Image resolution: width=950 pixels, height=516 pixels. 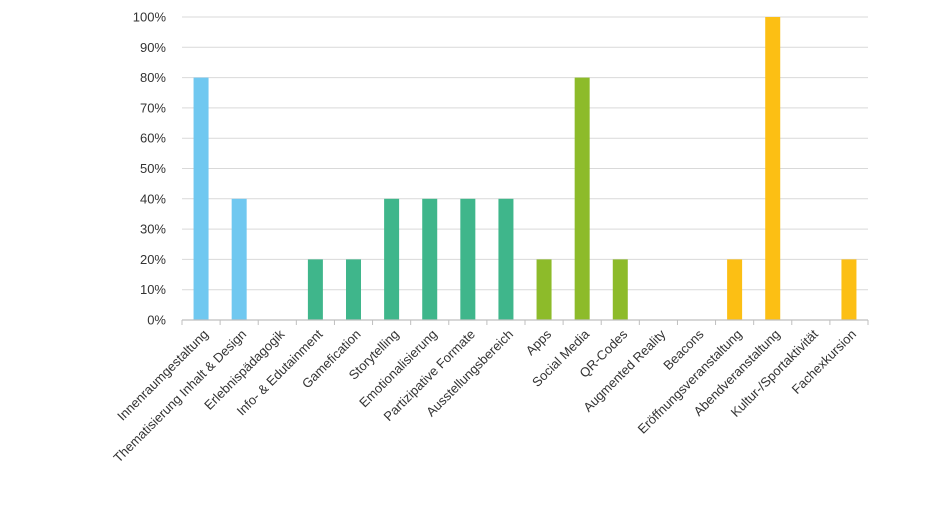 I want to click on y-tick-label: 100%, so click(x=150, y=17).